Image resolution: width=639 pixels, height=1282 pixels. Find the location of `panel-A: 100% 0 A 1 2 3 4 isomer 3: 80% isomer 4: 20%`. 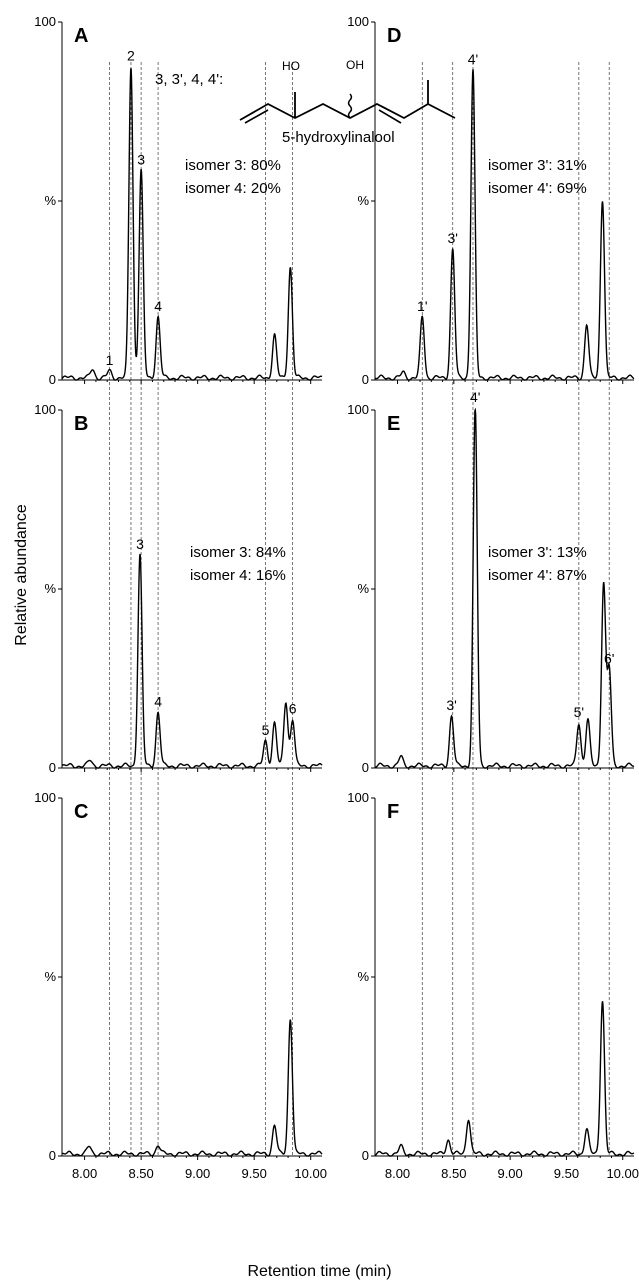

panel-A: 100% 0 A 1 2 3 4 isomer 3: 80% isomer 4: 20% is located at coordinates (178, 200).